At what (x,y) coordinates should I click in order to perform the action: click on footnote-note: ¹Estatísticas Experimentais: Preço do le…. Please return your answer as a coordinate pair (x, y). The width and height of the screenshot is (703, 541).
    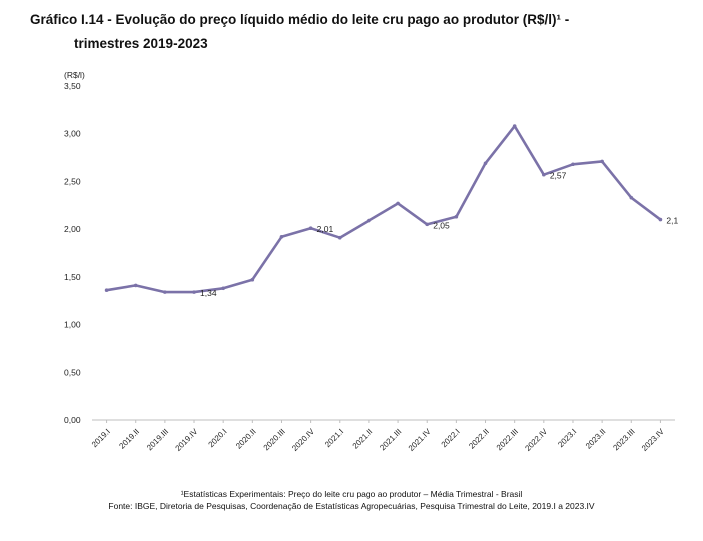
    Looking at the image, I should click on (351, 494).